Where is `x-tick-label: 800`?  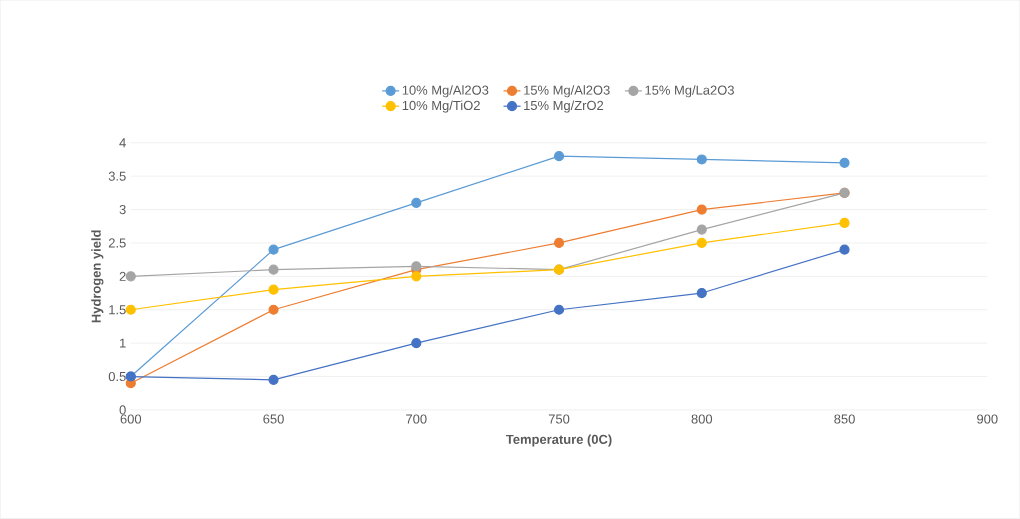 x-tick-label: 800 is located at coordinates (702, 419).